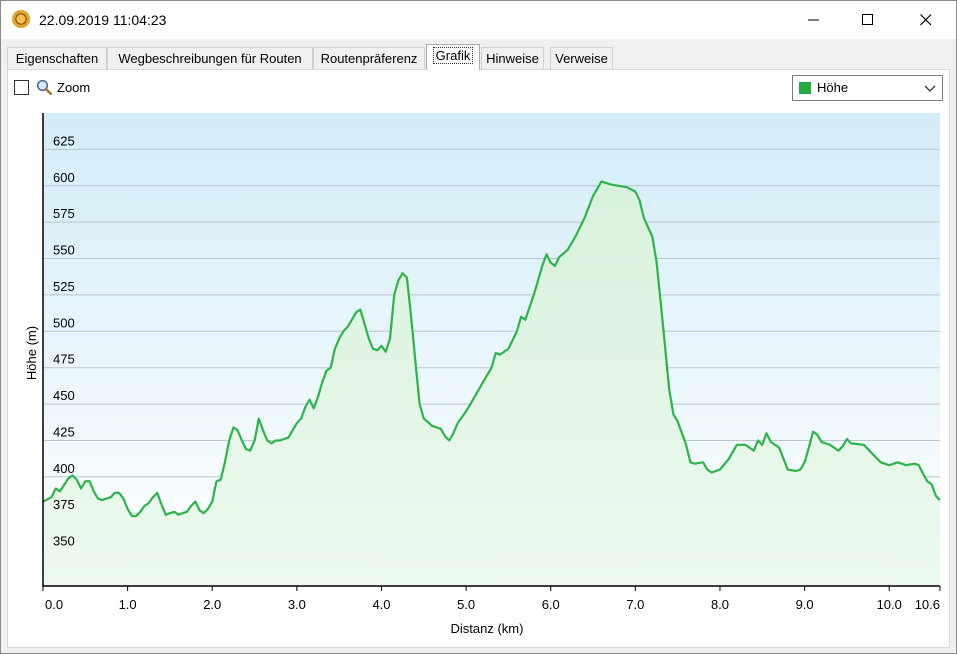  What do you see at coordinates (74, 87) in the screenshot?
I see `zoom-label: Zoom` at bounding box center [74, 87].